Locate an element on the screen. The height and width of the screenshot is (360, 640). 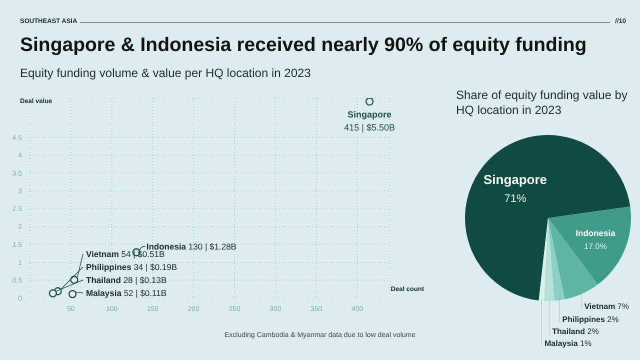
data-label: Vietnam 54 | $0.51B is located at coordinates (125, 254).